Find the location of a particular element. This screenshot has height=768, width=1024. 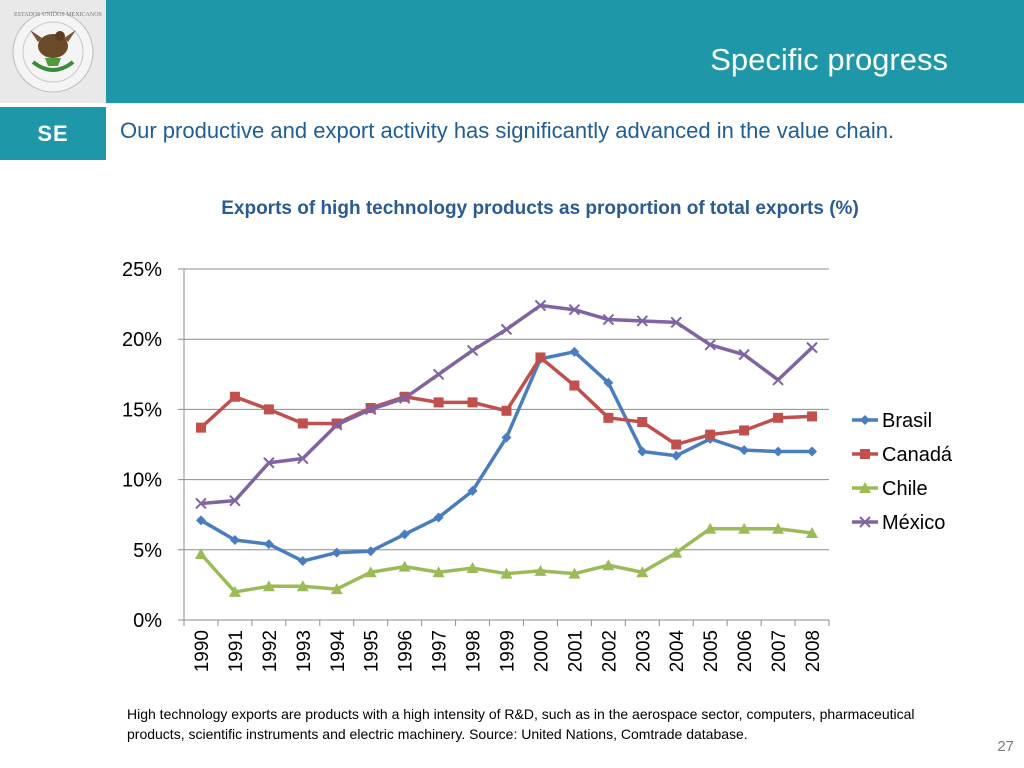

legend-marker-chile is located at coordinates (865, 487).